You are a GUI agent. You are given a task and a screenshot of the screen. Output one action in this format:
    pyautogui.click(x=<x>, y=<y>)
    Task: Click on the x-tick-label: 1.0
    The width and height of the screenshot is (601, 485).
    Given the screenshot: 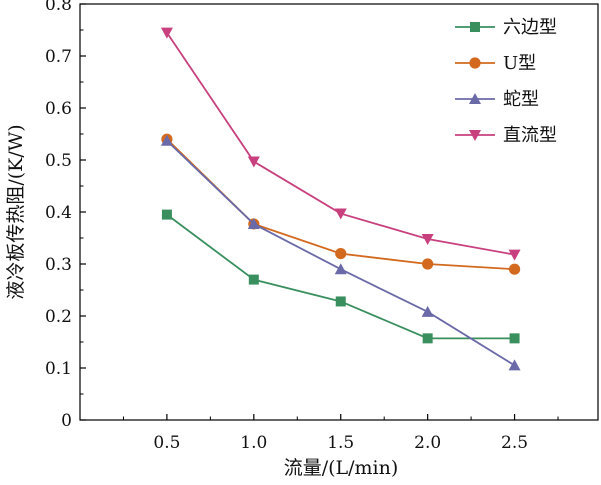 What is the action you would take?
    pyautogui.click(x=253, y=443)
    